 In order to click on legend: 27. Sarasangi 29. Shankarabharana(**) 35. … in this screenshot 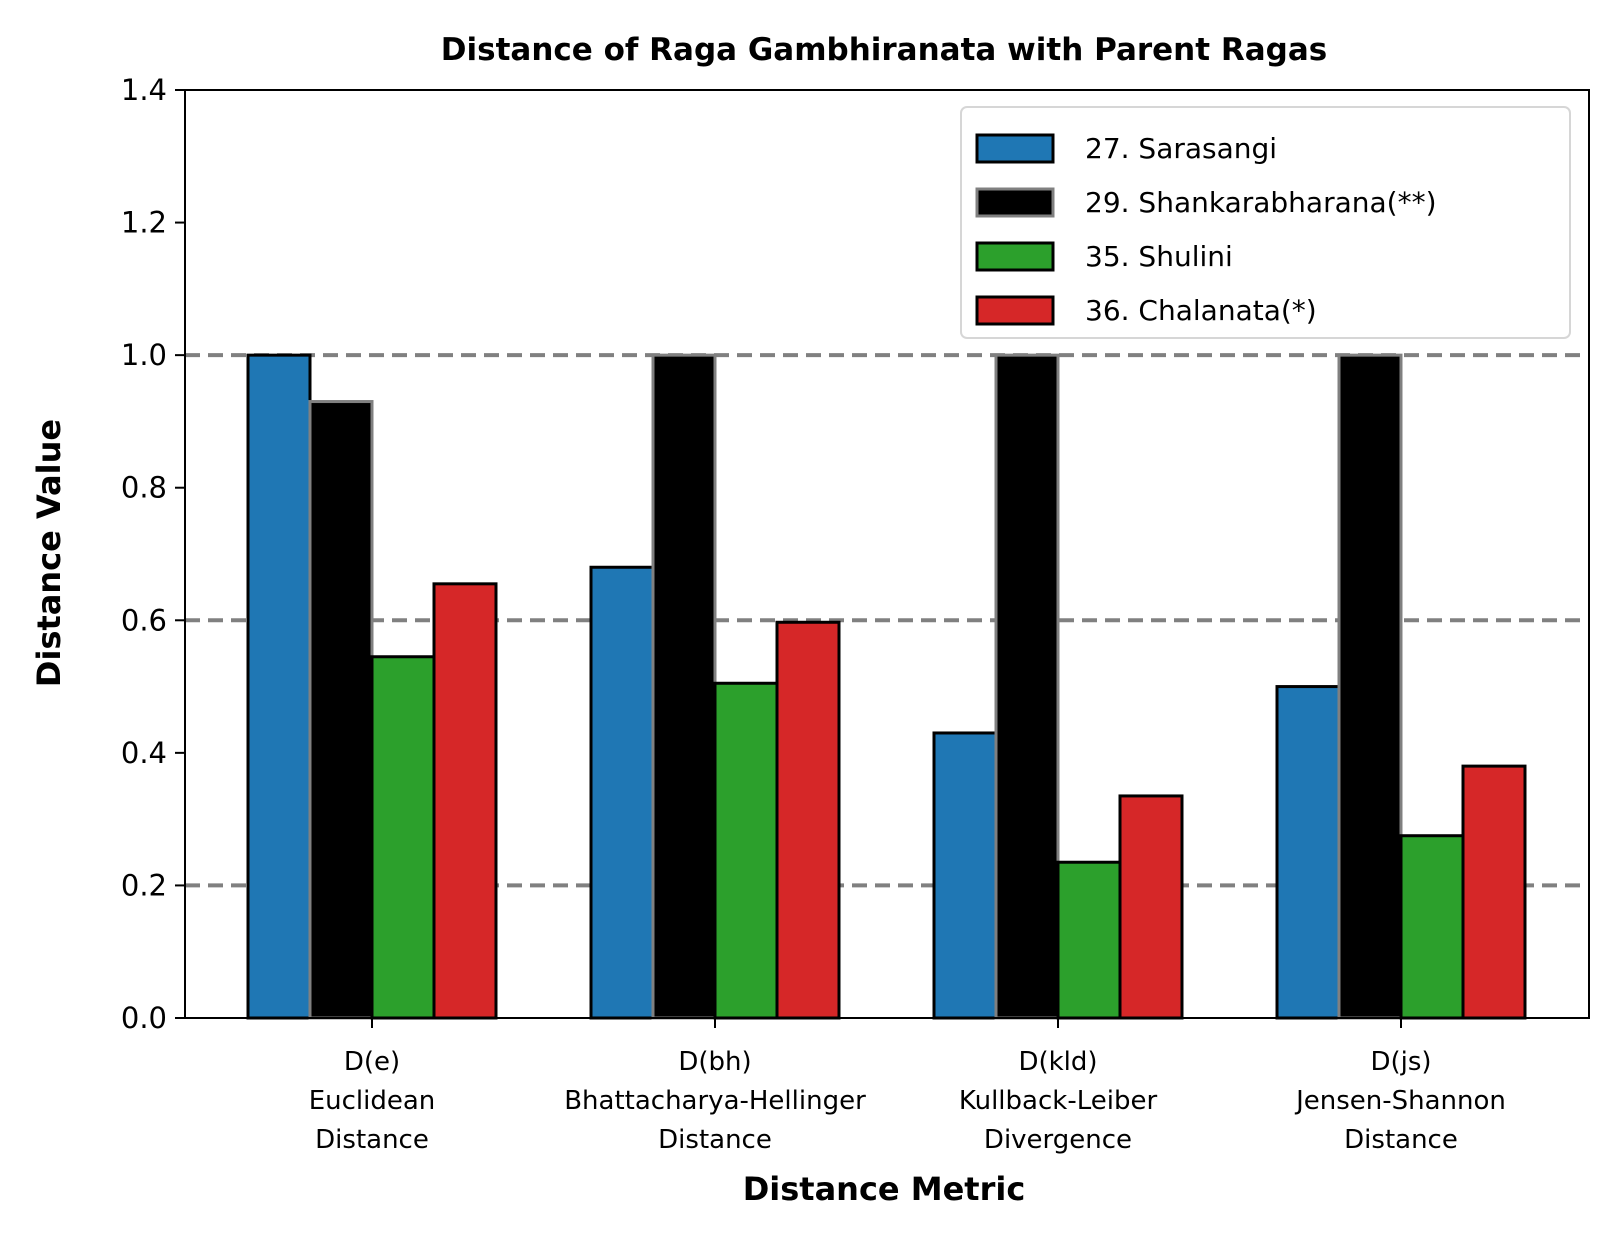, I will do `click(1265, 222)`.